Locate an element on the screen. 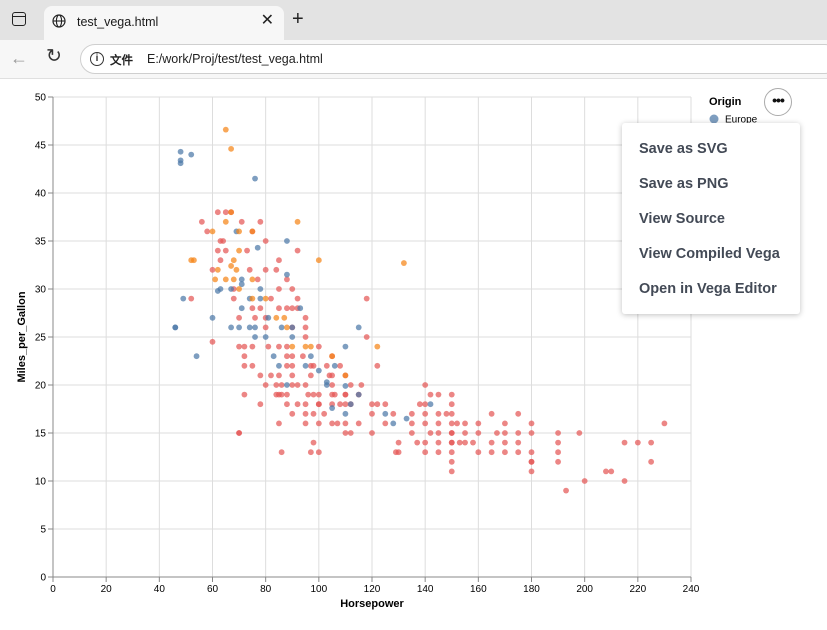  legend-label-europe: Europe is located at coordinates (741, 120).